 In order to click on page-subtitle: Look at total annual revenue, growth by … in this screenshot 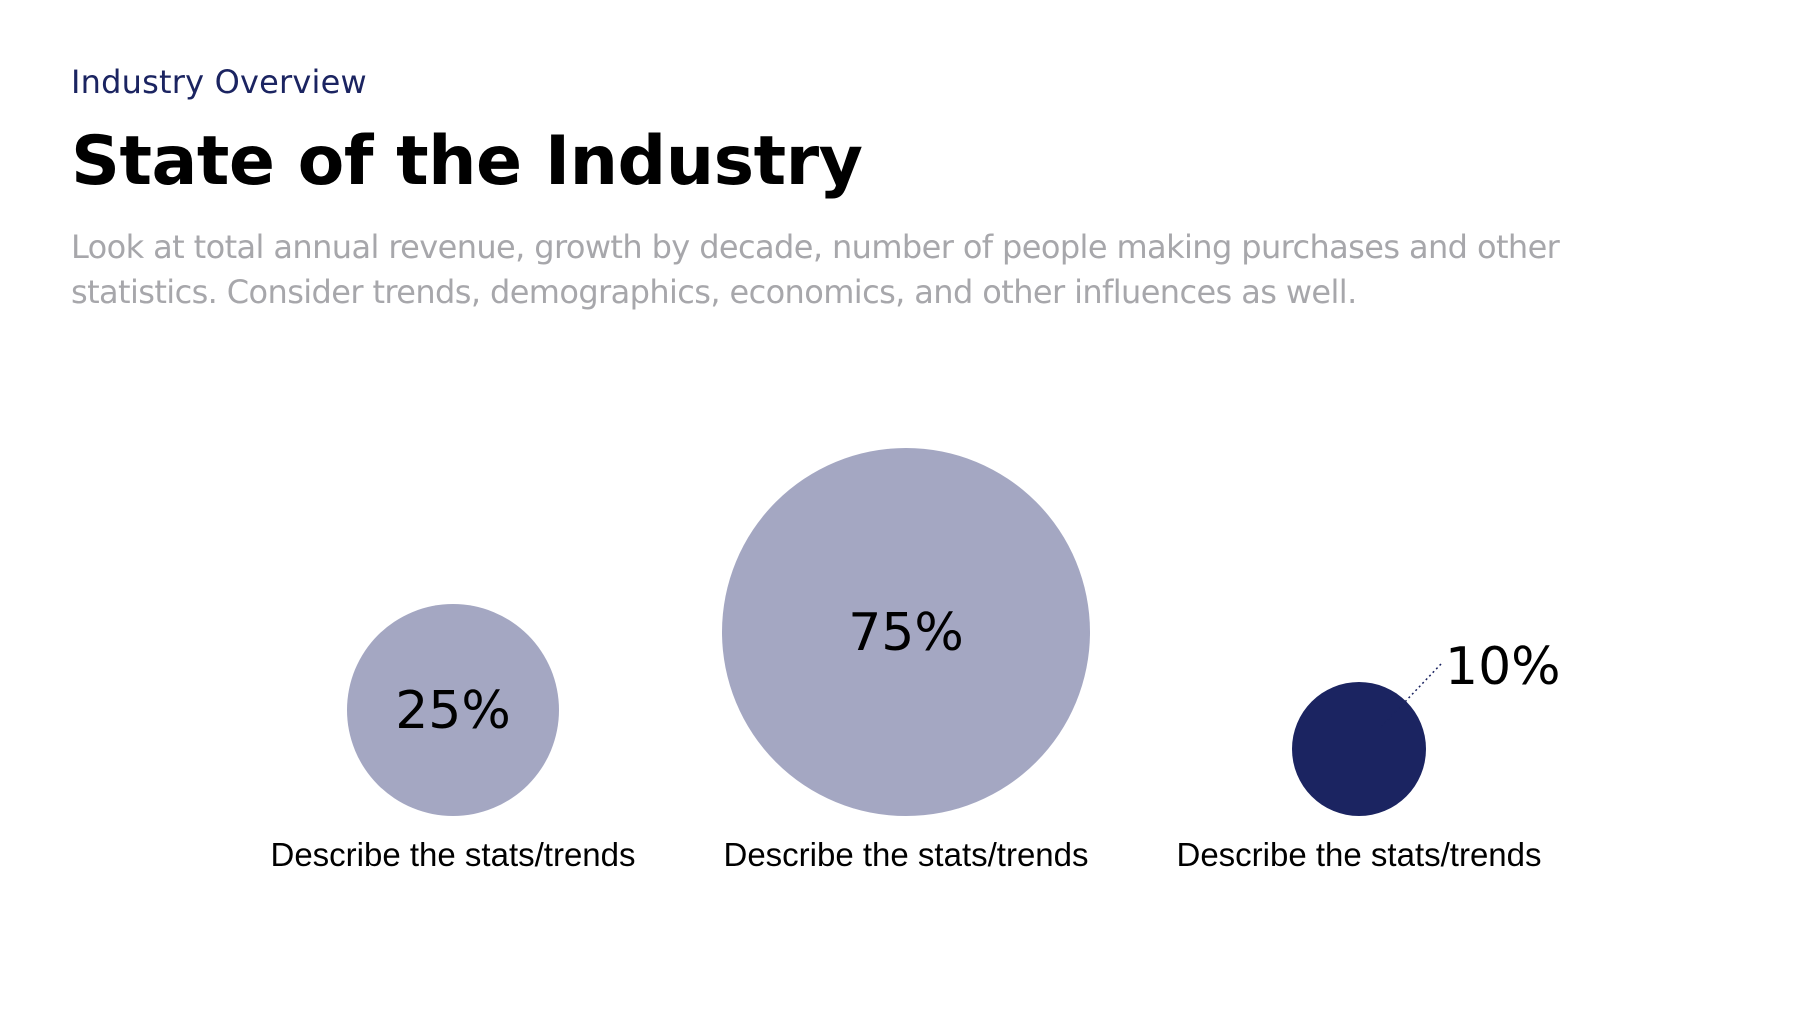, I will do `click(871, 270)`.